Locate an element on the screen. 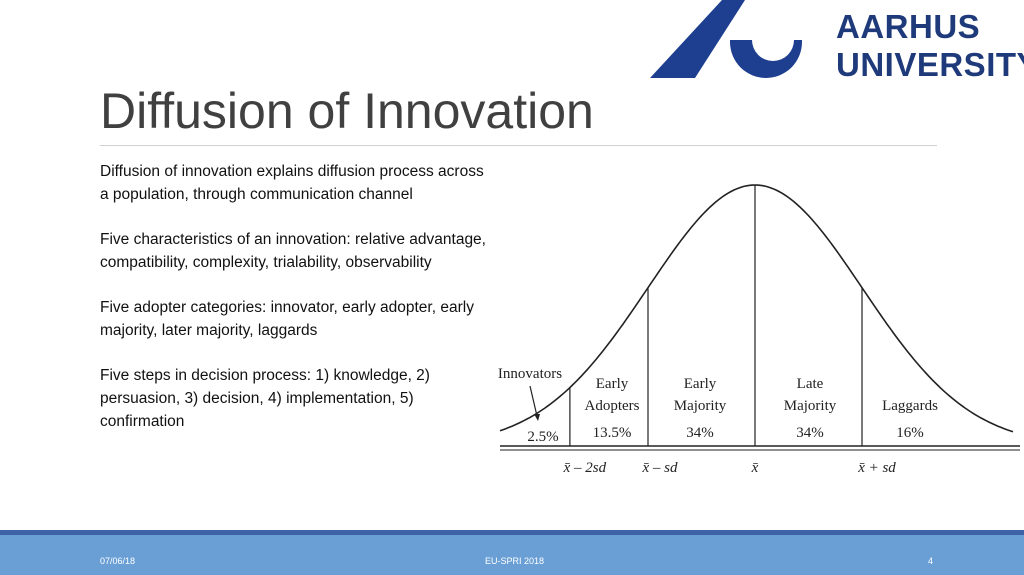 This screenshot has height=575, width=1024. group-share: 13.5% is located at coordinates (612, 433).